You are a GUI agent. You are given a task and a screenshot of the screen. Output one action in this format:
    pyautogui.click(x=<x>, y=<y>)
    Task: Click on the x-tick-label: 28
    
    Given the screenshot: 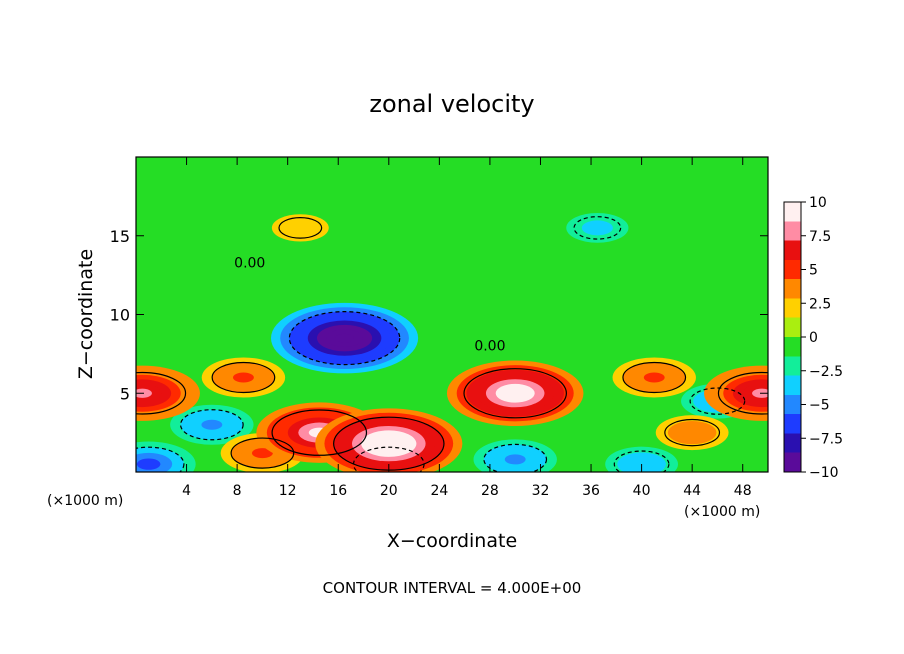 What is the action you would take?
    pyautogui.click(x=490, y=491)
    